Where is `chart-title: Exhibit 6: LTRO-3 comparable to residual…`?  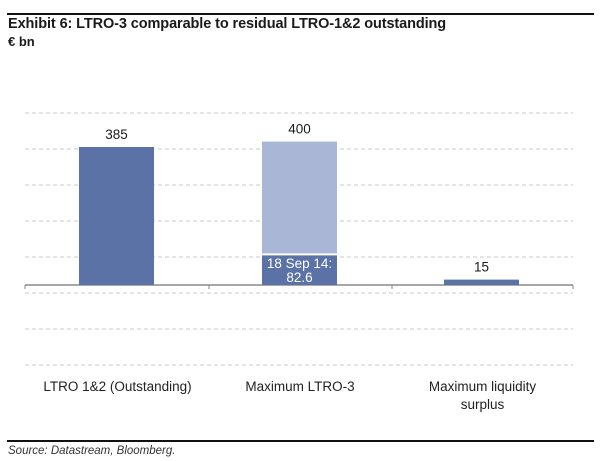 chart-title: Exhibit 6: LTRO-3 comparable to residual… is located at coordinates (227, 24).